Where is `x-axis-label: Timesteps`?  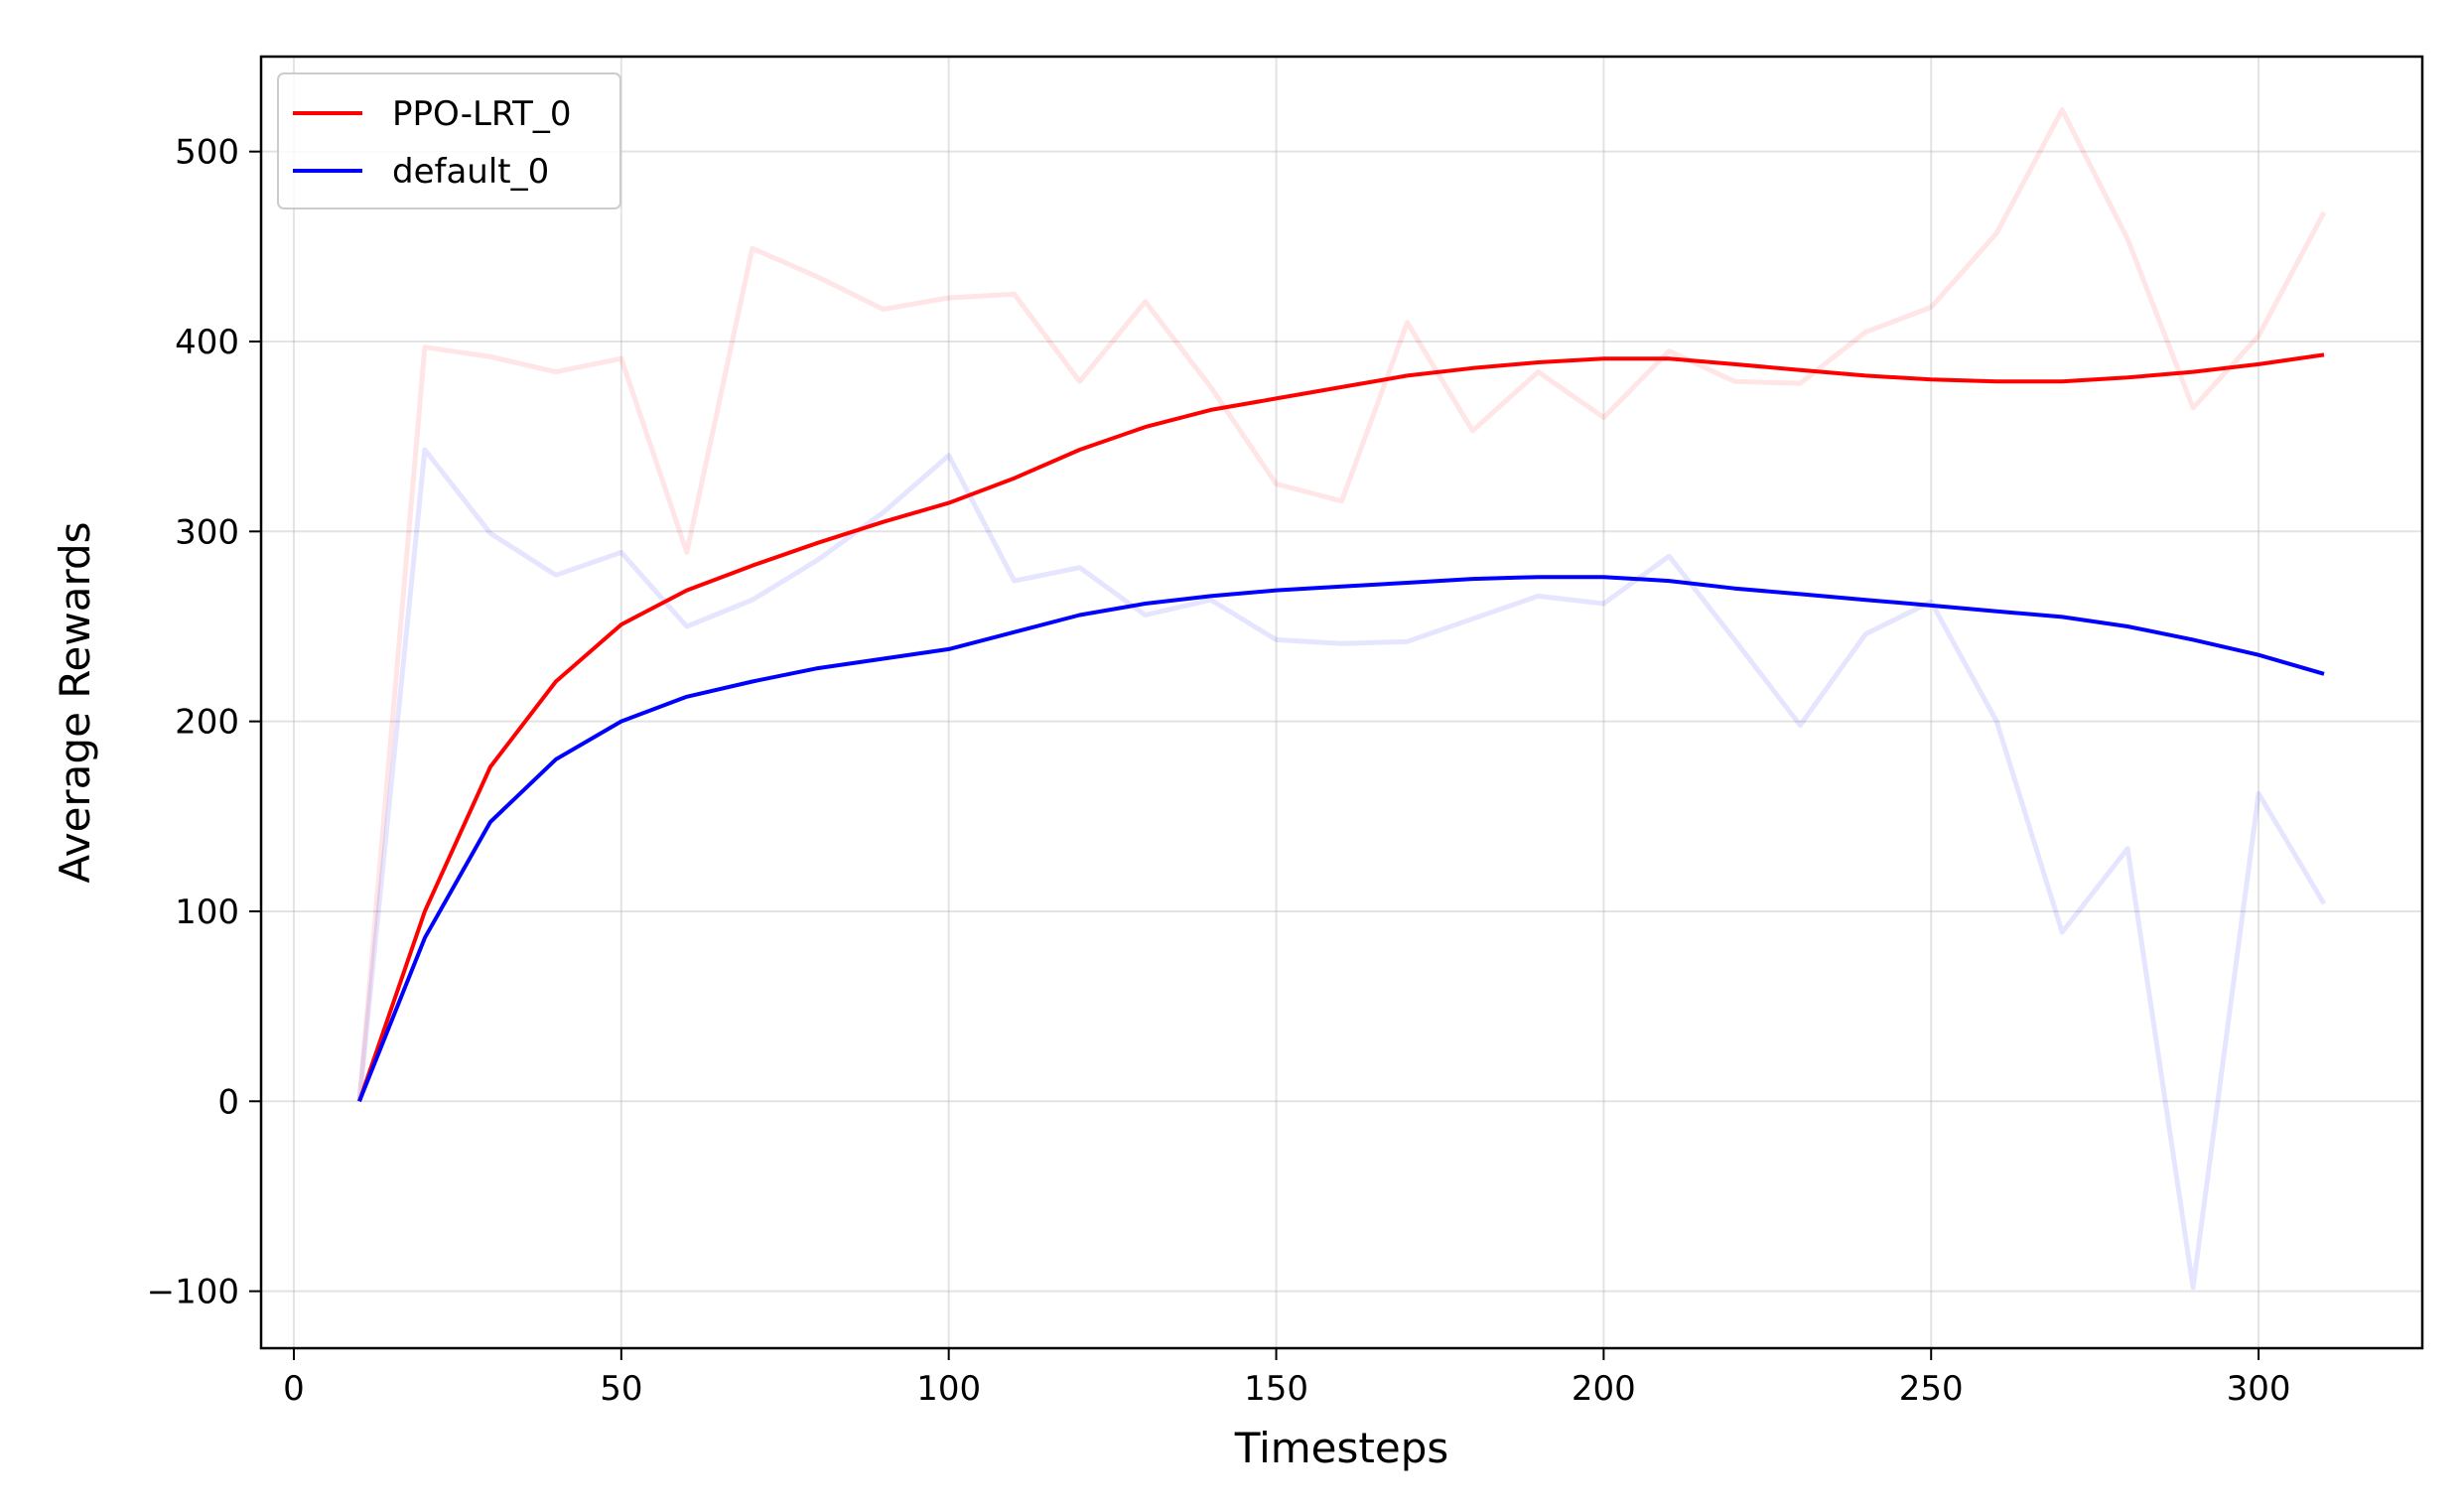 x-axis-label: Timesteps is located at coordinates (1341, 1448).